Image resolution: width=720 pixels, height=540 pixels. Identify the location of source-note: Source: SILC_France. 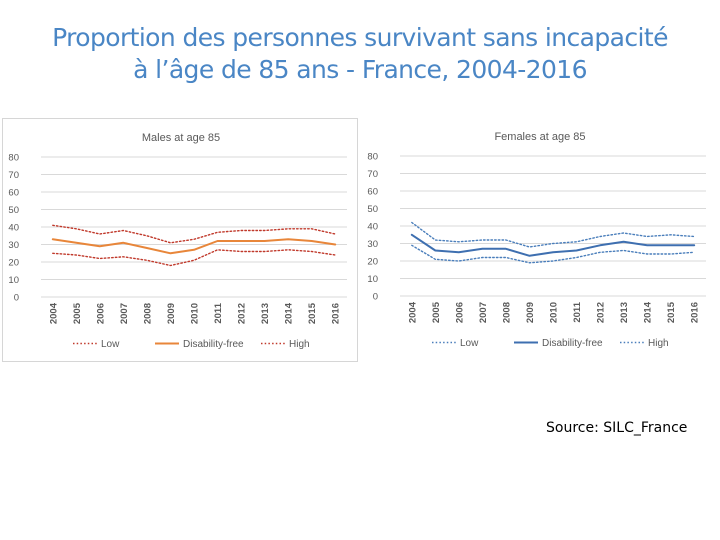
(617, 428).